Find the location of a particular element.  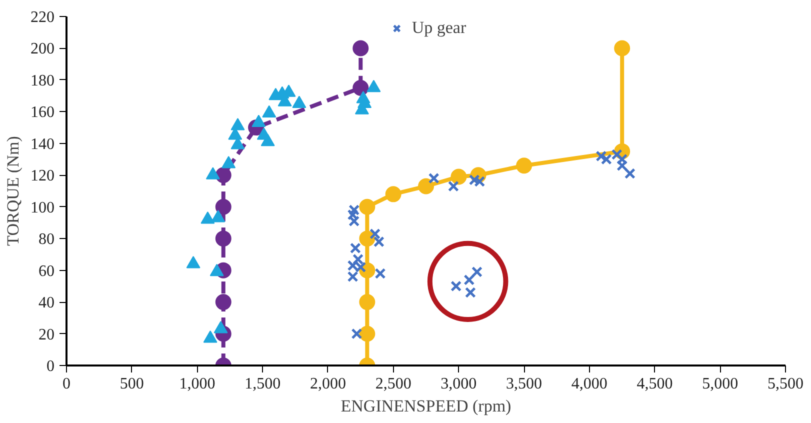

y-tick-label: 140 is located at coordinates (42, 144).